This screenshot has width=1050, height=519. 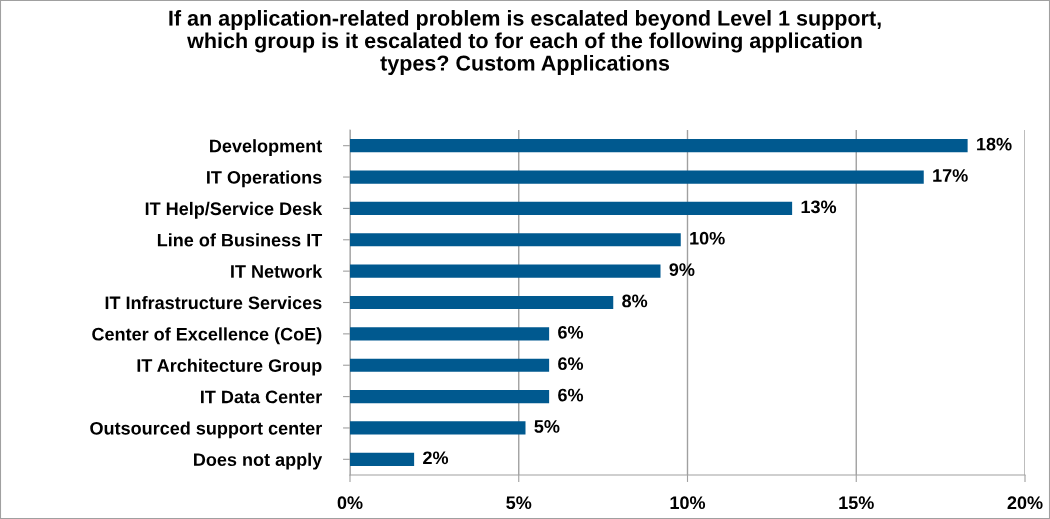 I want to click on y-tick-label: Development, so click(x=266, y=147).